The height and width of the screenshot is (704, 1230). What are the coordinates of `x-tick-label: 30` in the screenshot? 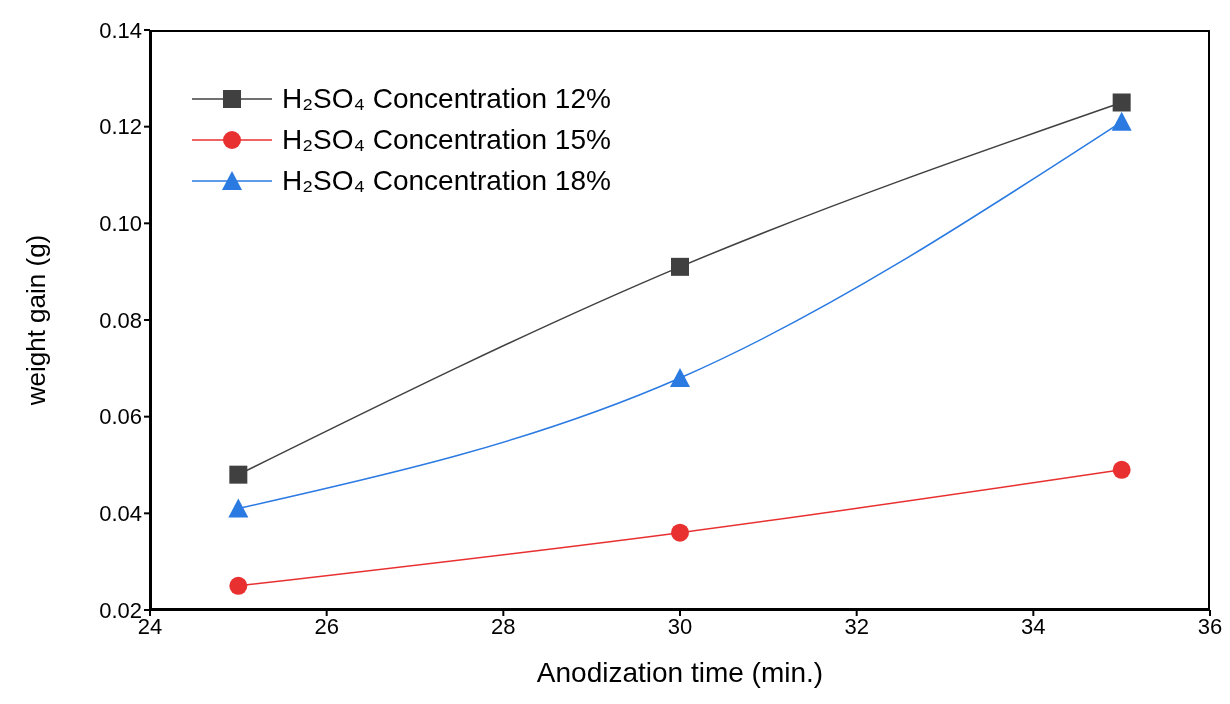 It's located at (680, 626).